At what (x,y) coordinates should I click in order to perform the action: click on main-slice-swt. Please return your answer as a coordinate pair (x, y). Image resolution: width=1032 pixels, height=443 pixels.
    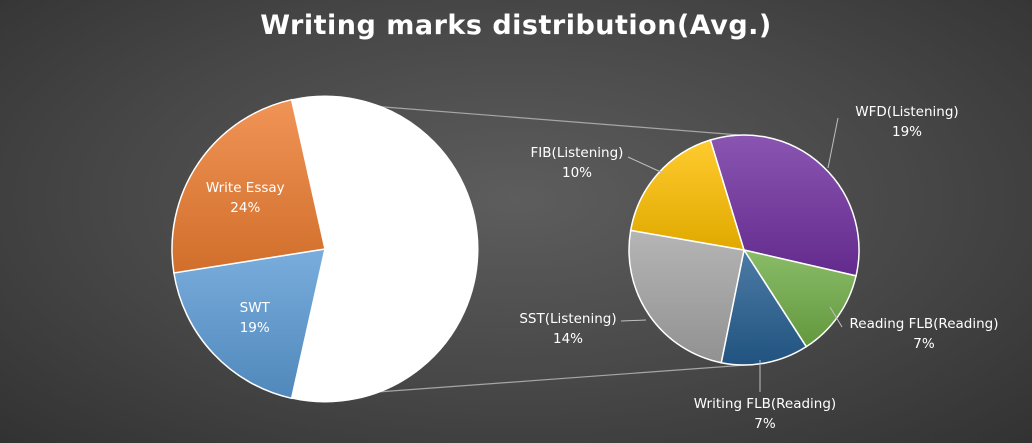
    Looking at the image, I should click on (249, 324).